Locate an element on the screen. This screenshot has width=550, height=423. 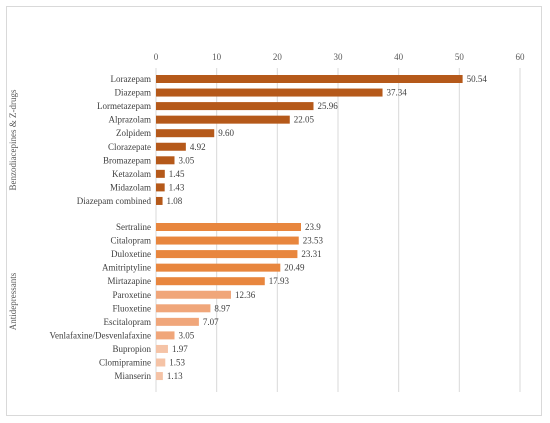
category-label: Mianserin is located at coordinates (133, 376).